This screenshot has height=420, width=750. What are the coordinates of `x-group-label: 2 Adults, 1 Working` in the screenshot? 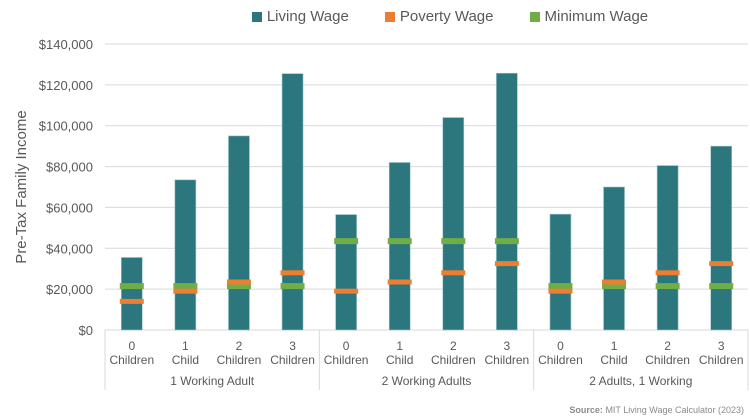 It's located at (640, 381).